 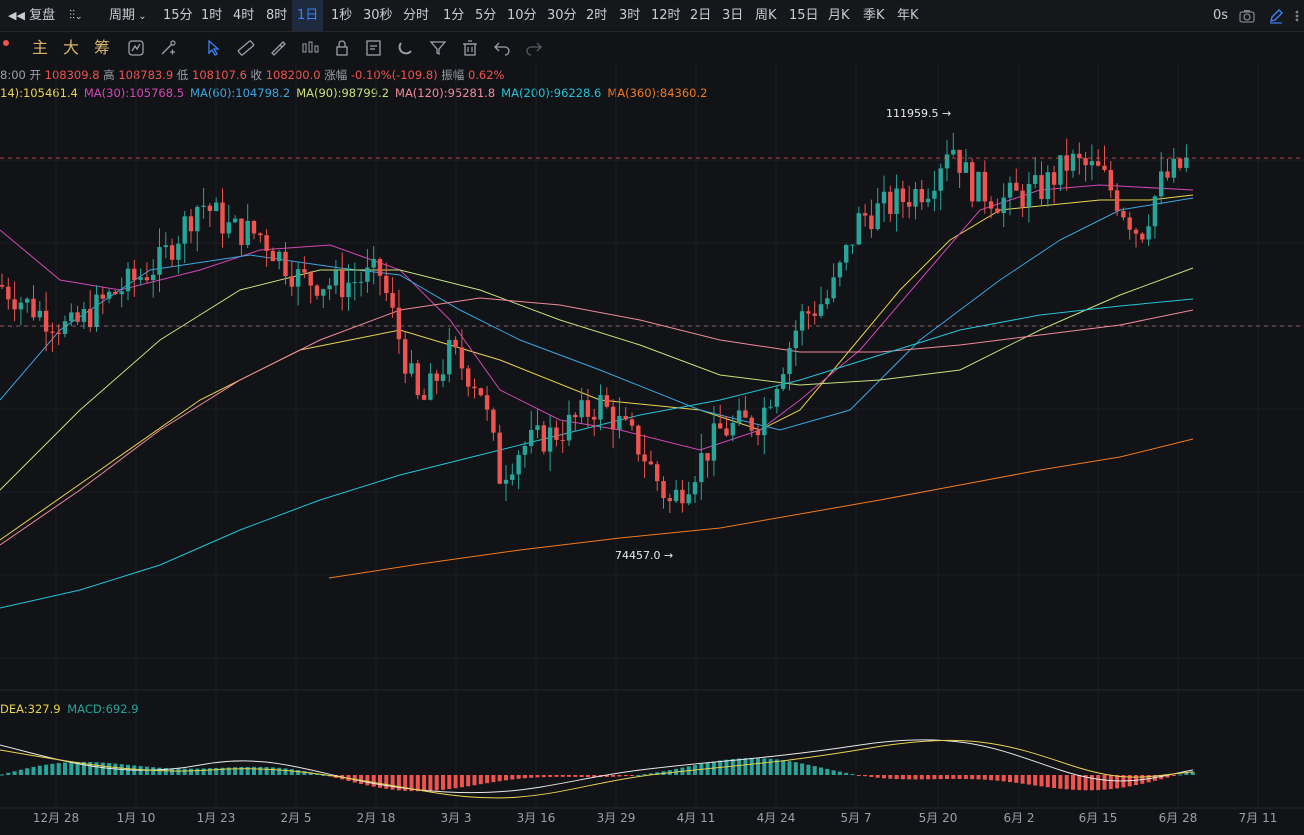 What do you see at coordinates (72, 15) in the screenshot?
I see `candlestick-icon: ⫶⫶` at bounding box center [72, 15].